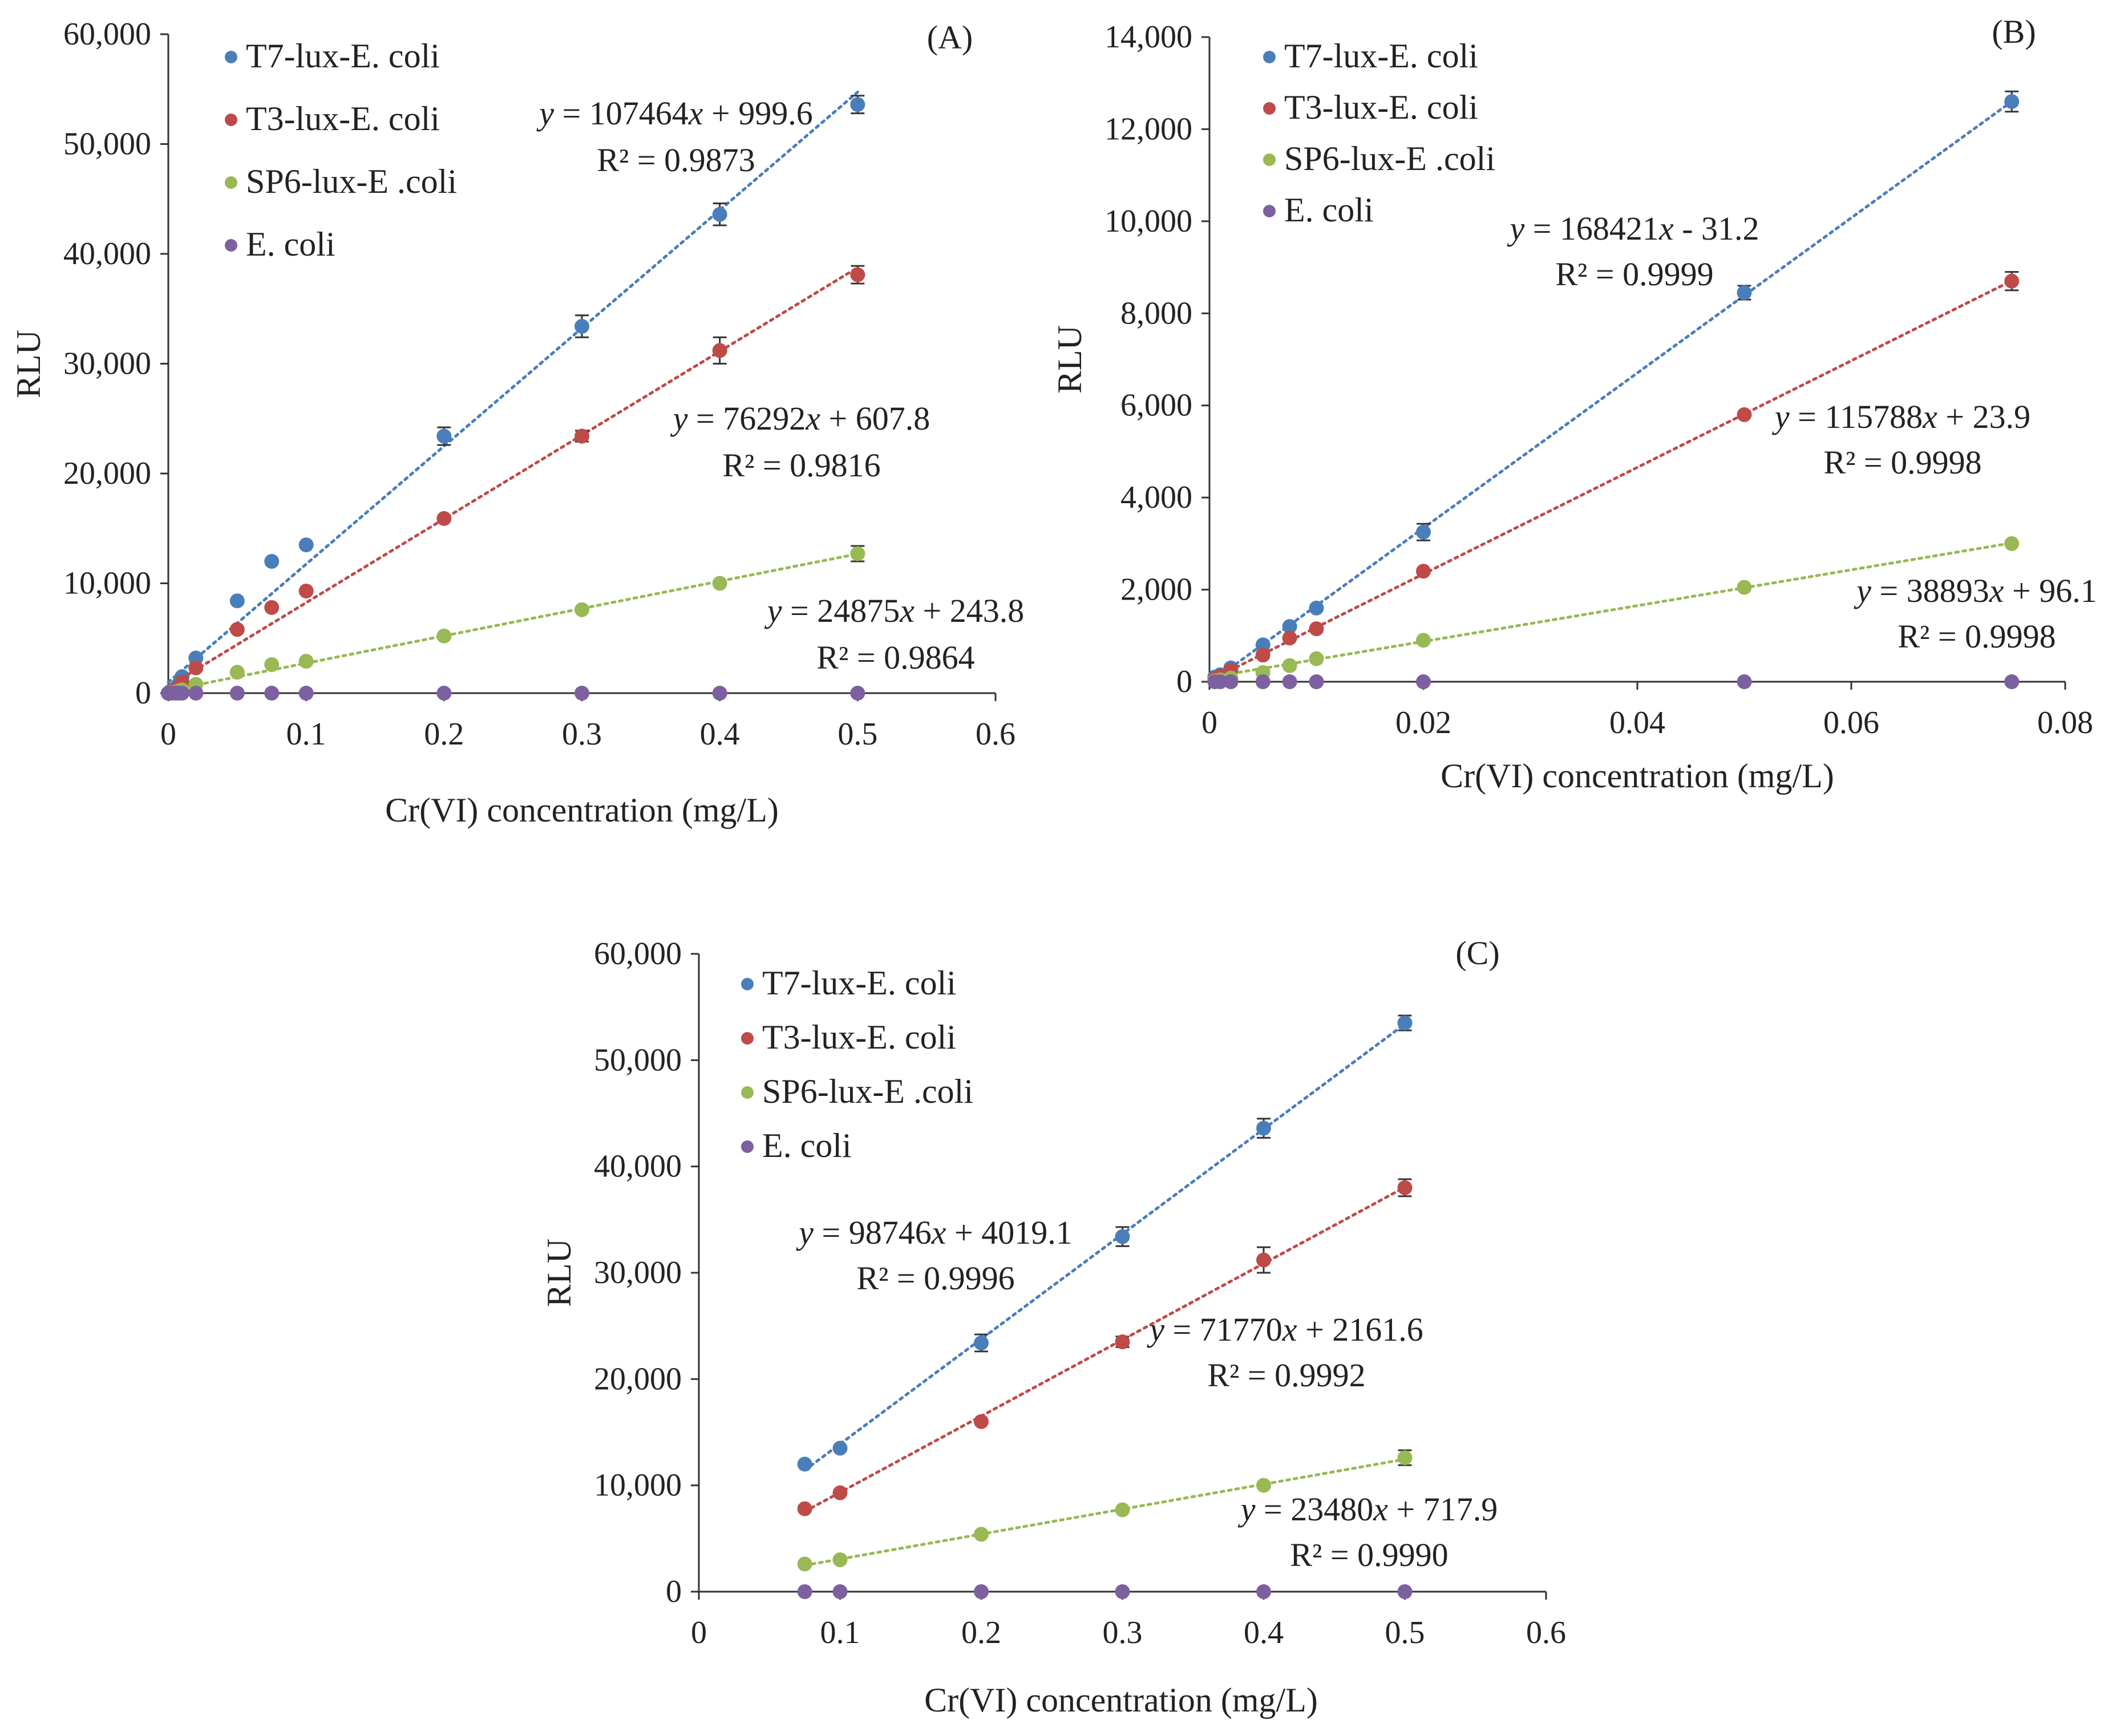 The height and width of the screenshot is (1736, 2108). What do you see at coordinates (801, 465) in the screenshot?
I see `r-squared-label: R² = 0.9816` at bounding box center [801, 465].